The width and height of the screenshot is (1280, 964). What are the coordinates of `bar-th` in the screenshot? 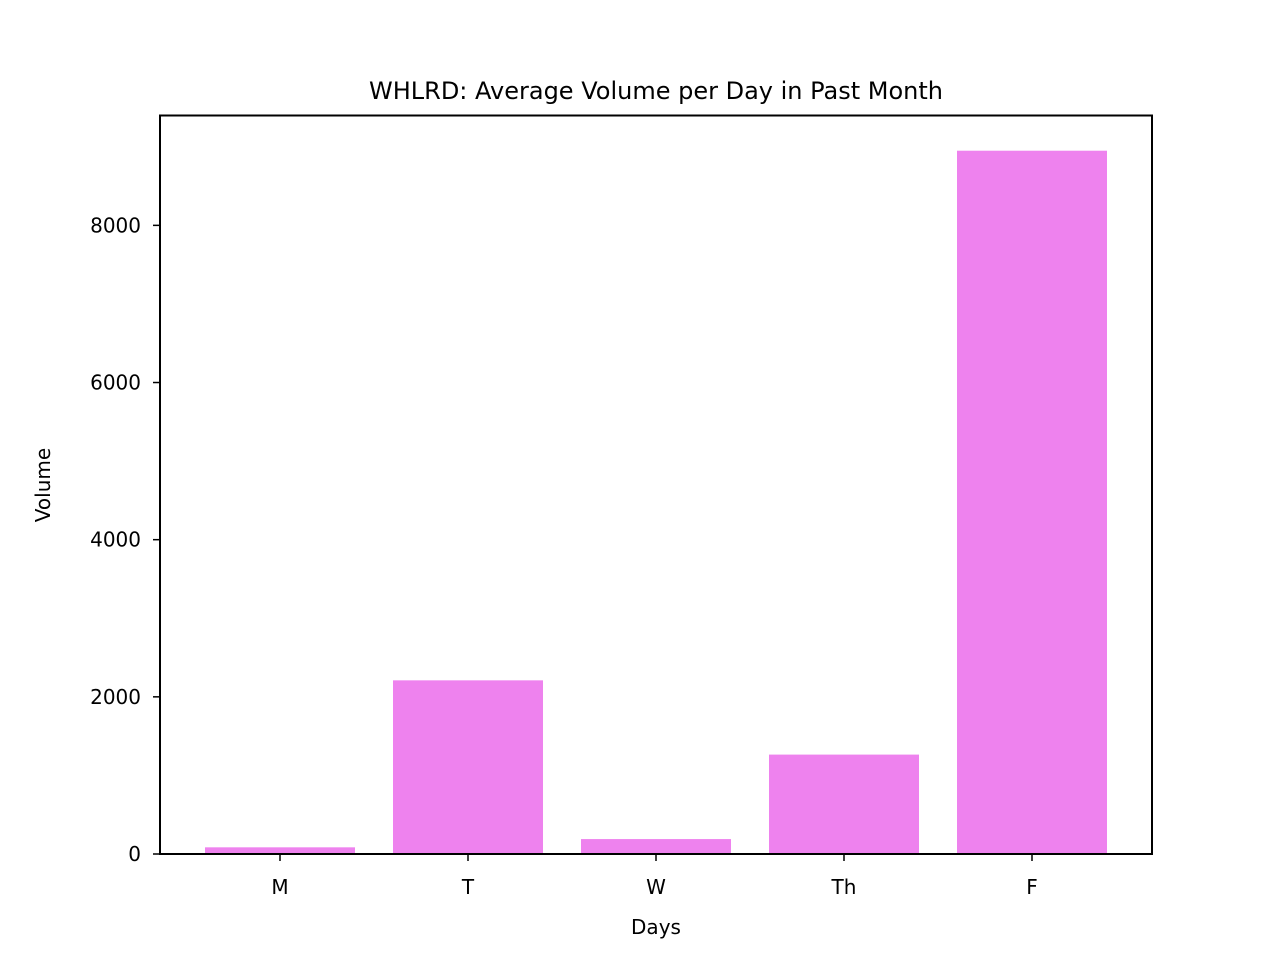 It's located at (844, 804).